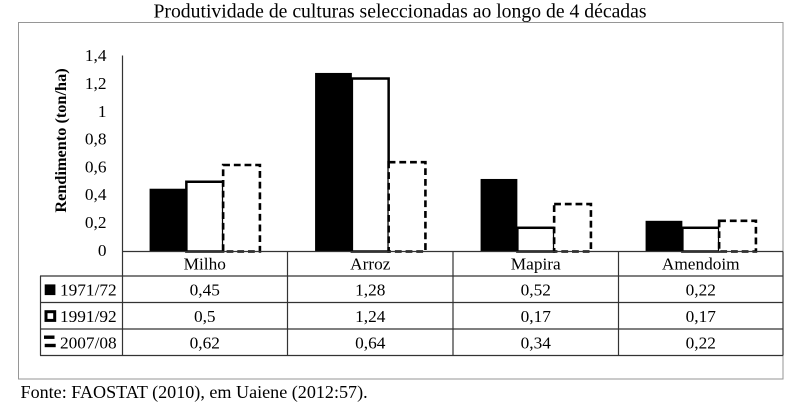  What do you see at coordinates (88, 342) in the screenshot?
I see `svg-text: 2007/08` at bounding box center [88, 342].